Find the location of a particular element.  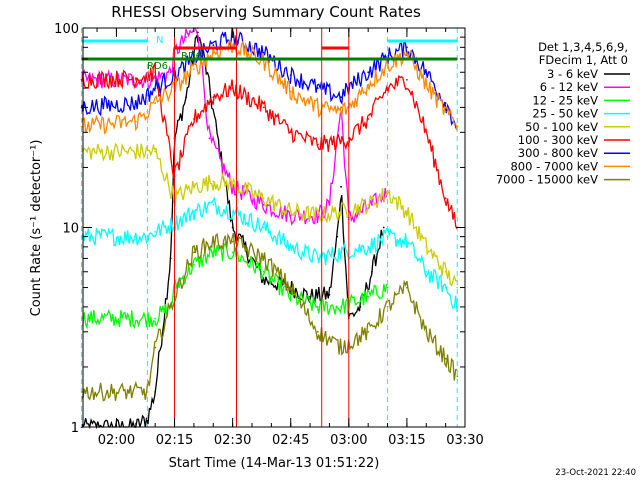

legend-header-line-1: Det 1,3,4,5,6,9, is located at coordinates (583, 47).